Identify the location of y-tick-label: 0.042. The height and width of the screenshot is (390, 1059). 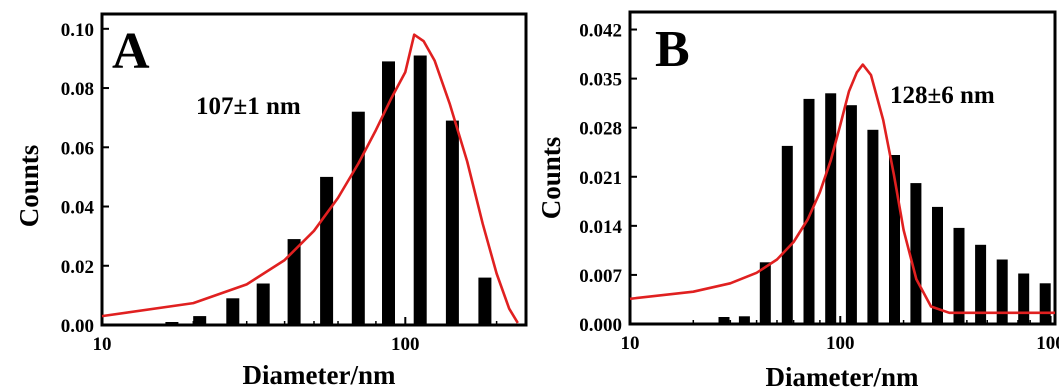
(600, 31).